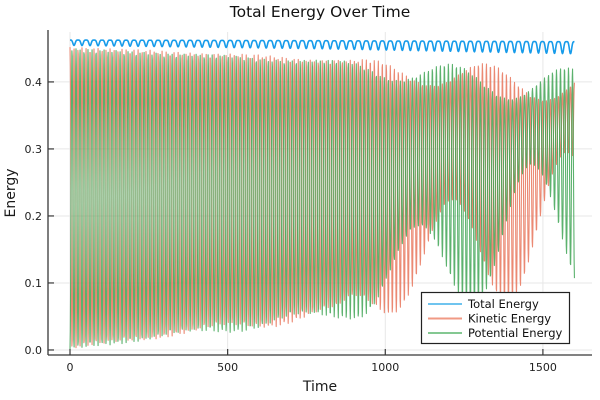  What do you see at coordinates (319, 12) in the screenshot?
I see `chart-title: Total Energy Over Time` at bounding box center [319, 12].